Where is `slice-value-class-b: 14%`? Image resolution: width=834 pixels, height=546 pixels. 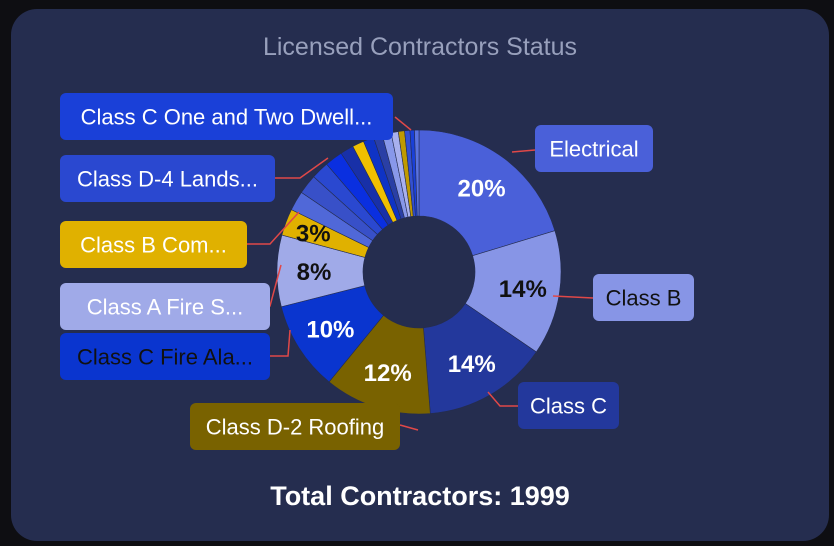
slice-value-class-b: 14% is located at coordinates (523, 289).